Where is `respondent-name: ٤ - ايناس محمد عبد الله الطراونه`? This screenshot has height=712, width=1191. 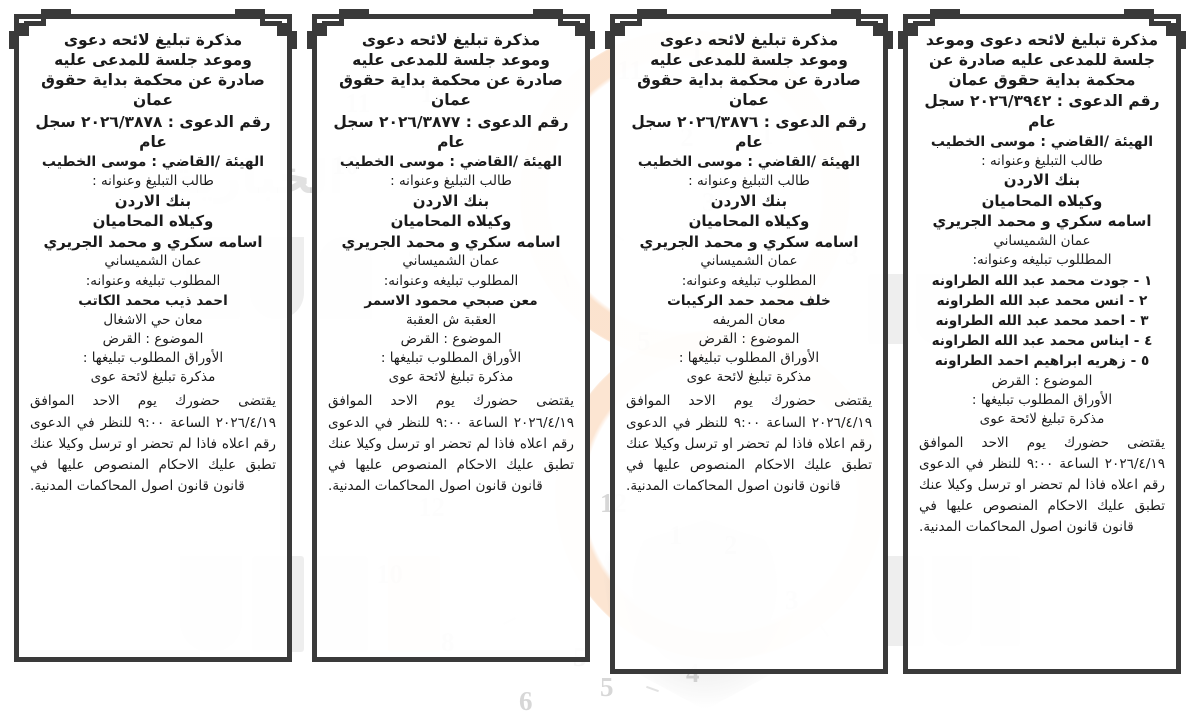 respondent-name: ٤ - ايناس محمد عبد الله الطراونه is located at coordinates (1042, 341).